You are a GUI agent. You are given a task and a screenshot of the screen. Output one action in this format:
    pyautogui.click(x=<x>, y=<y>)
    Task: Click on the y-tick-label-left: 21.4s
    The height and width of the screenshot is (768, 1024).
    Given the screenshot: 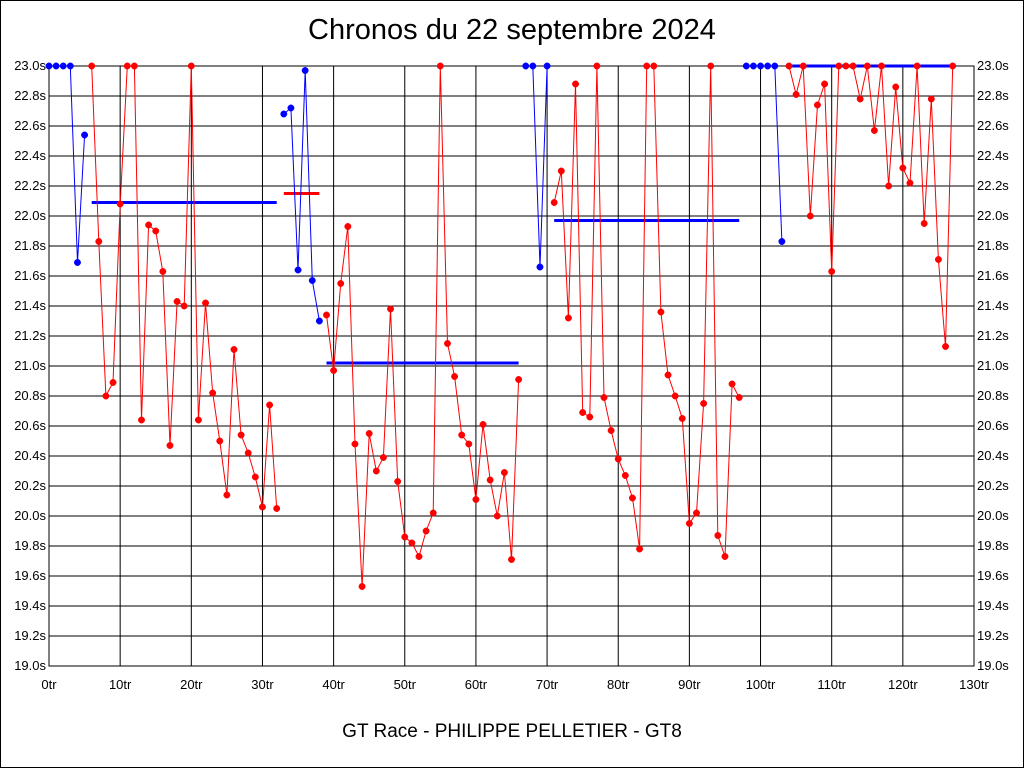 What is the action you would take?
    pyautogui.click(x=30, y=305)
    